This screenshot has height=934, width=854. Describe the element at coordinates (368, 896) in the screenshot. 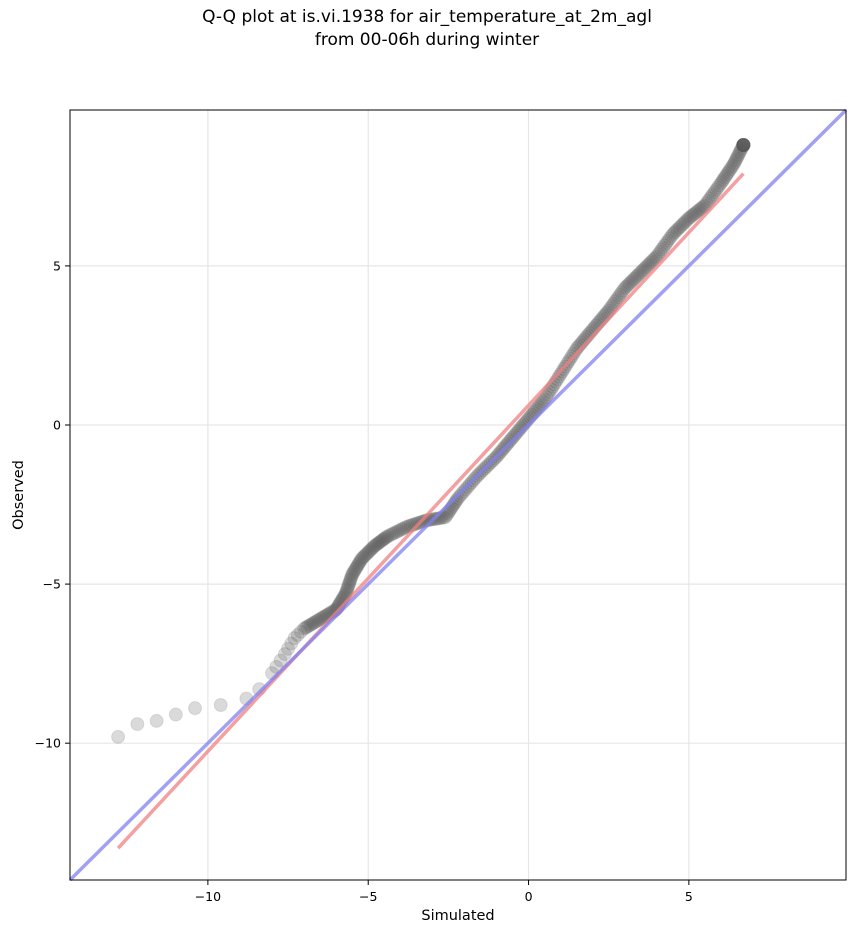

I see `x-tick-label: −5` at that location.